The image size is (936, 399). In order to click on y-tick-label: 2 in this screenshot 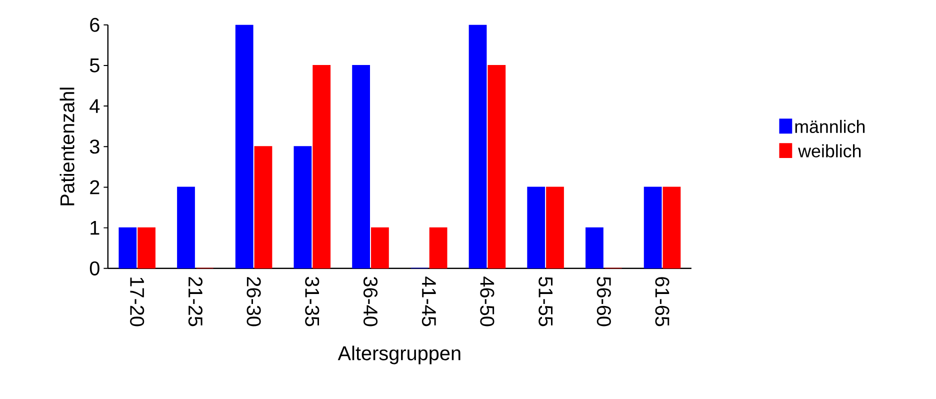, I will do `click(95, 187)`.